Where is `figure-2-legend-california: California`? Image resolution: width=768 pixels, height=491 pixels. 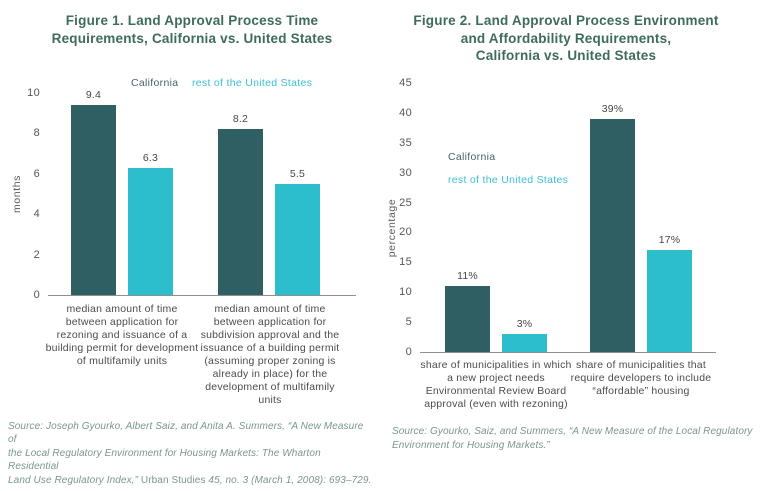
figure-2-legend-california: California is located at coordinates (472, 157).